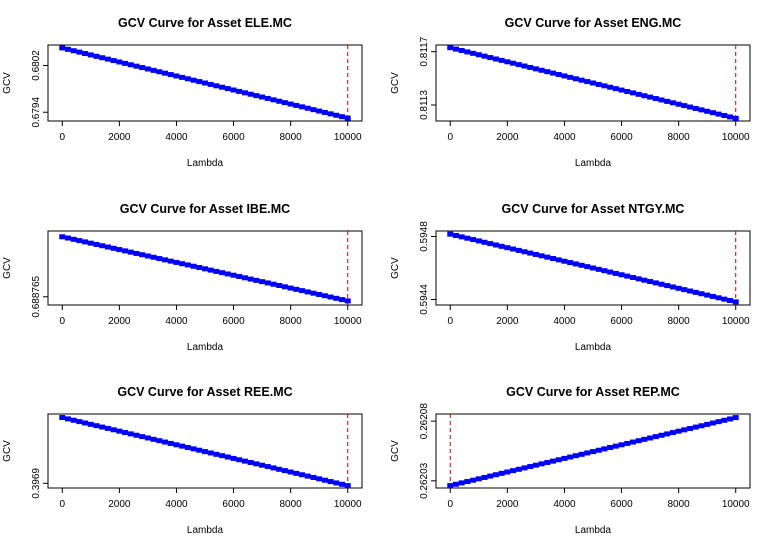 Image resolution: width=776 pixels, height=551 pixels. Describe the element at coordinates (593, 392) in the screenshot. I see `chart-title: GCV Curve for Asset REP.MC` at that location.